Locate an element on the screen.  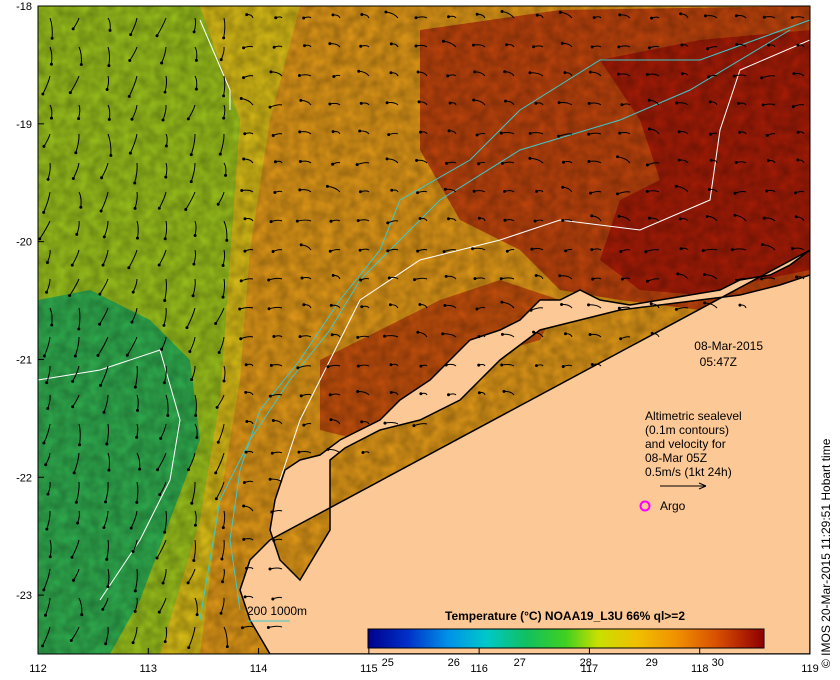
lat-tick-label: -22 is located at coordinates (24, 478).